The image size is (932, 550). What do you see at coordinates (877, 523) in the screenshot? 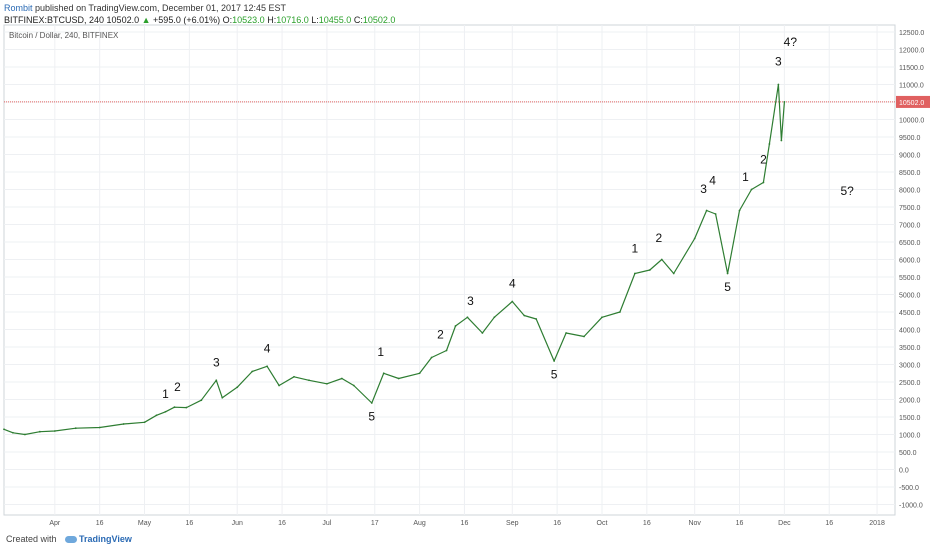
I see `x-tick-label: 2018` at bounding box center [877, 523].